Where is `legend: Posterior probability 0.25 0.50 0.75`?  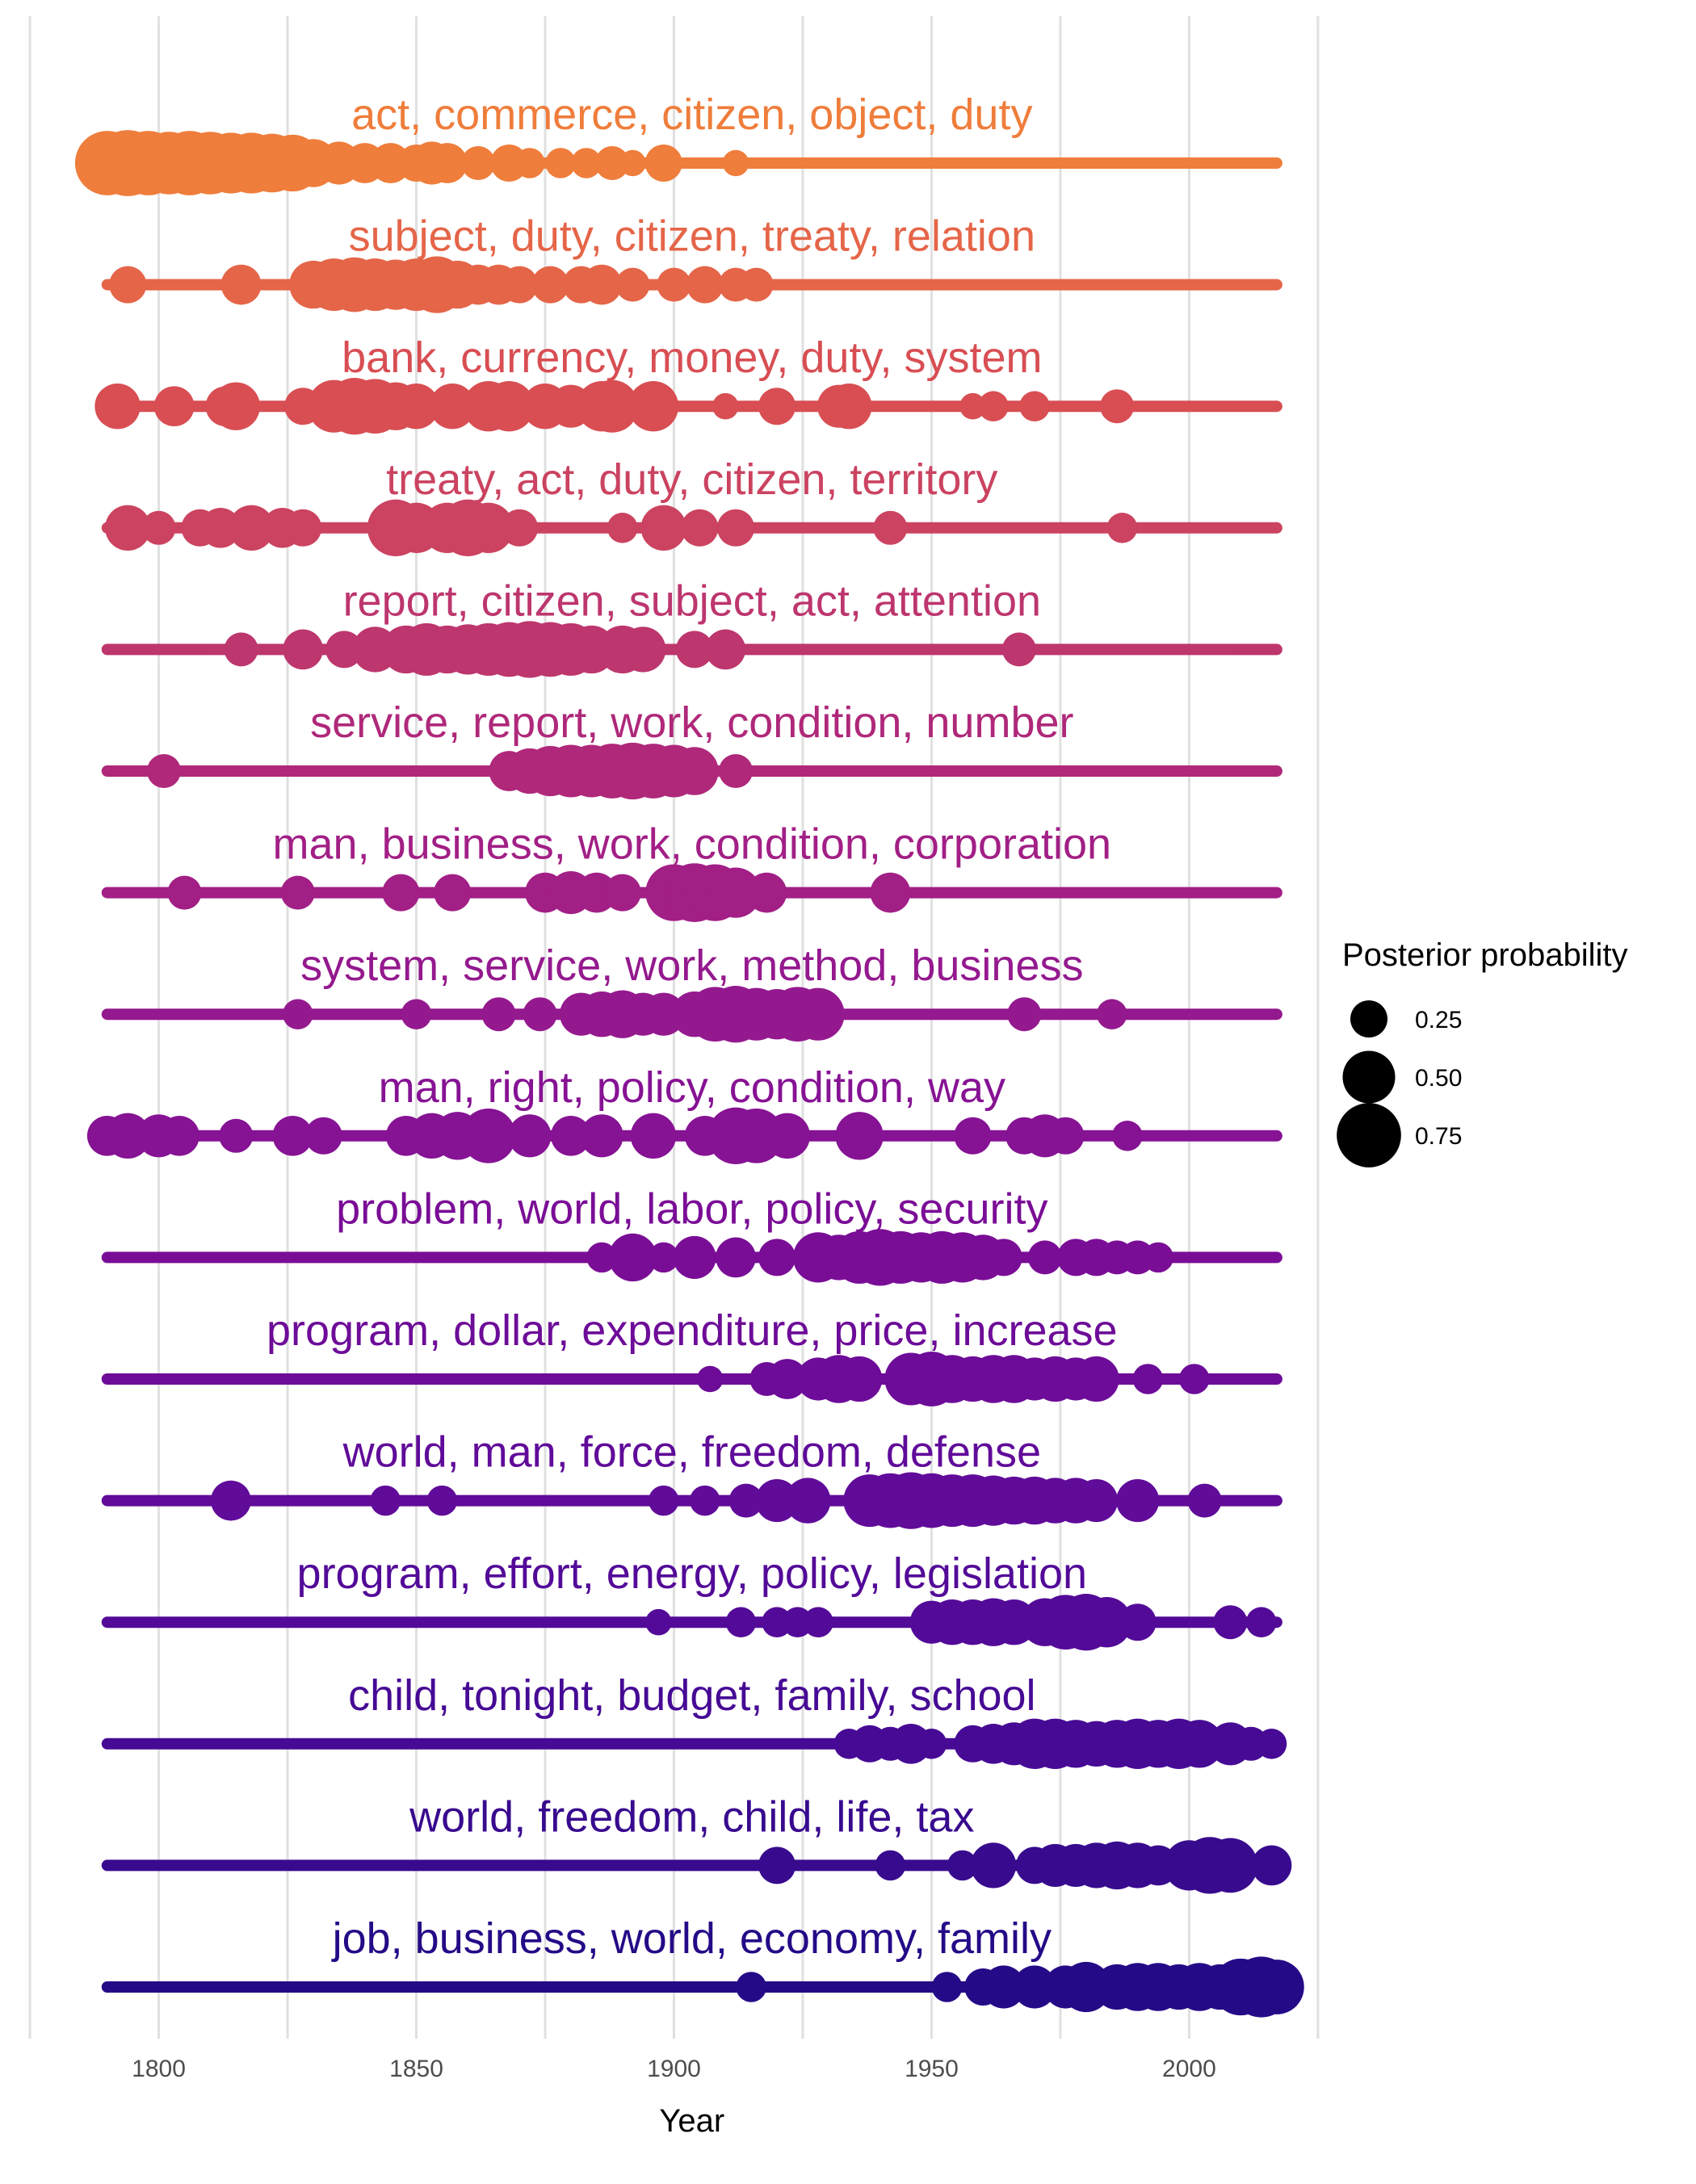 legend: Posterior probability 0.25 0.50 0.75 is located at coordinates (1482, 1052).